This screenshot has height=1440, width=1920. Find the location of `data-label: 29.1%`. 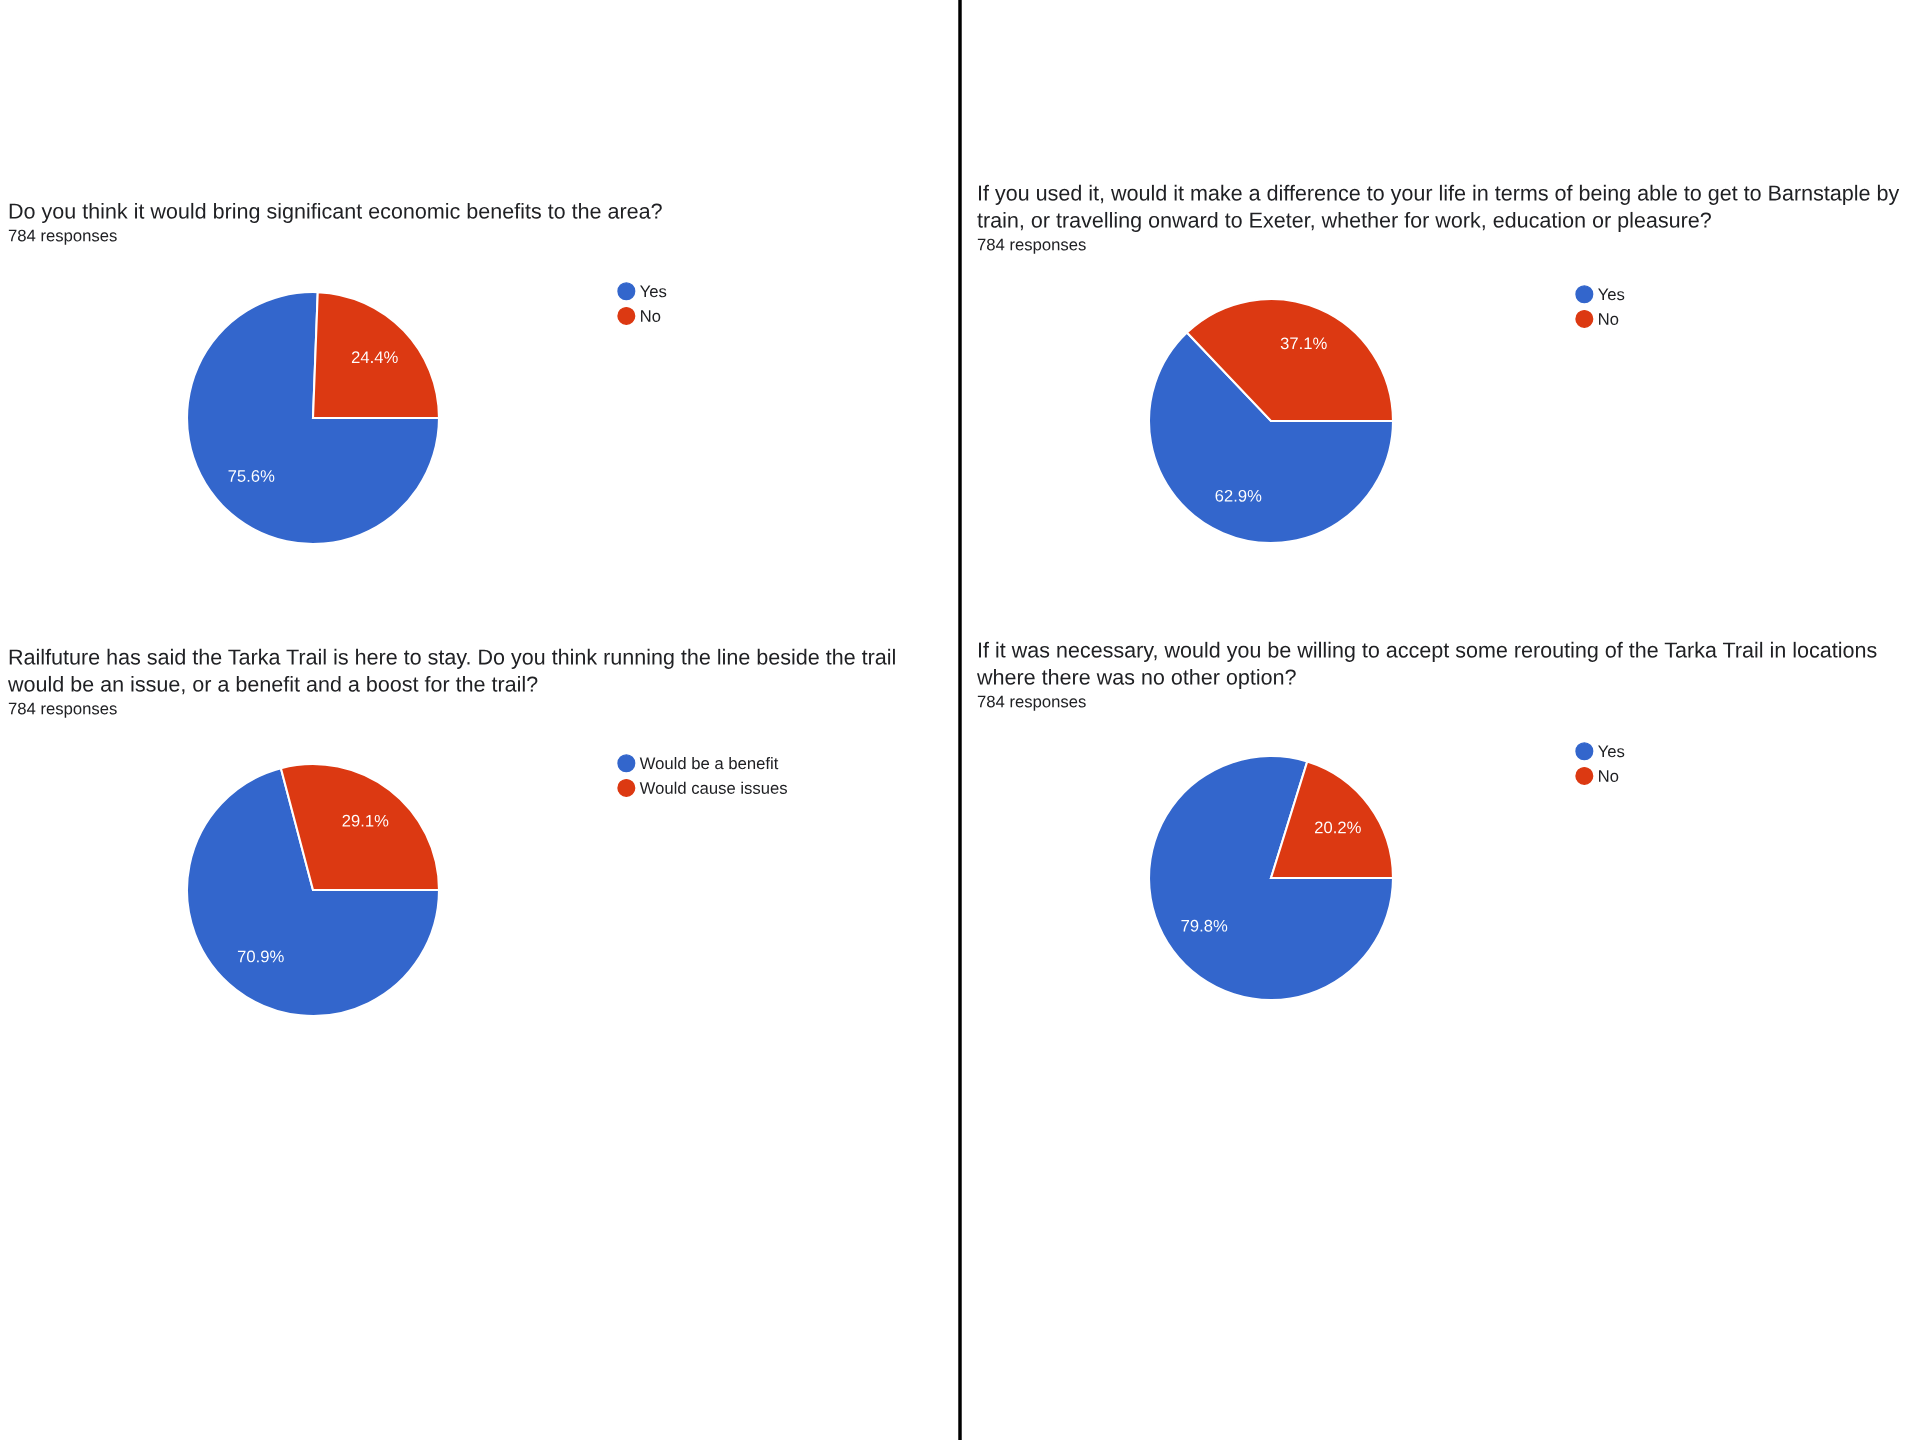

data-label: 29.1% is located at coordinates (365, 820).